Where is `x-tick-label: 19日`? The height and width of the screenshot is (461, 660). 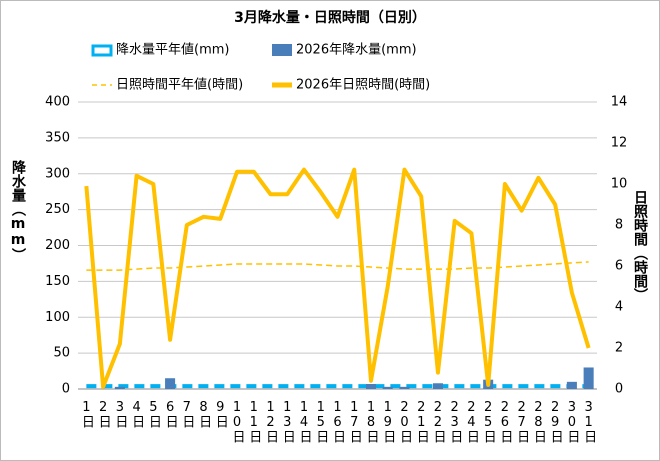 x-tick-label: 19日 is located at coordinates (387, 421).